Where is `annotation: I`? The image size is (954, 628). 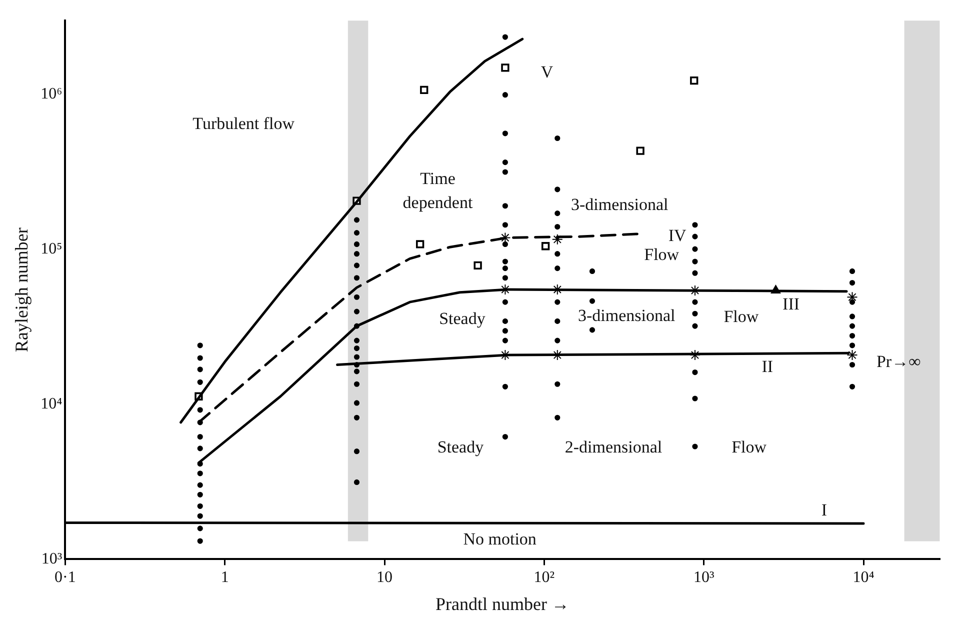 annotation: I is located at coordinates (824, 510).